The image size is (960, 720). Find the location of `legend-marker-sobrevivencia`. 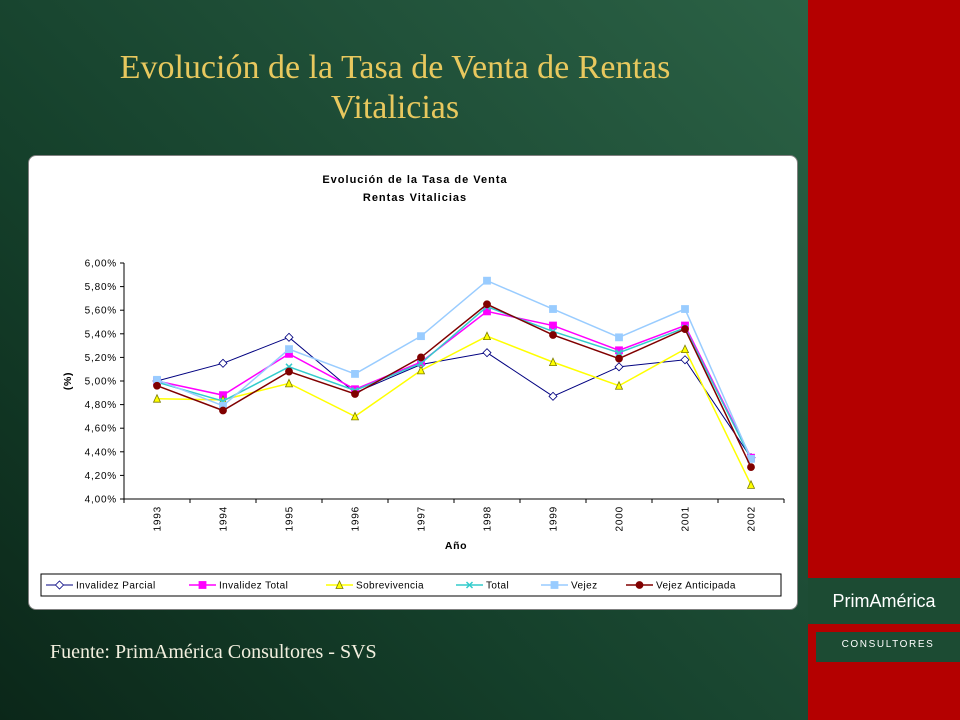

legend-marker-sobrevivencia is located at coordinates (339, 584).